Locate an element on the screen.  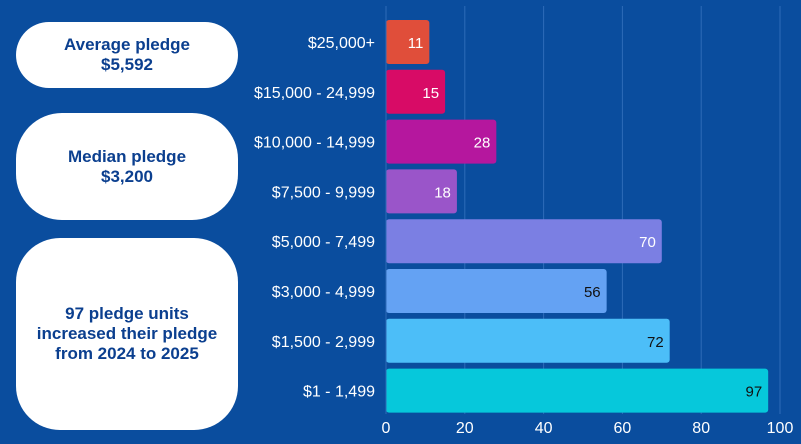
value-label: 72 is located at coordinates (655, 342).